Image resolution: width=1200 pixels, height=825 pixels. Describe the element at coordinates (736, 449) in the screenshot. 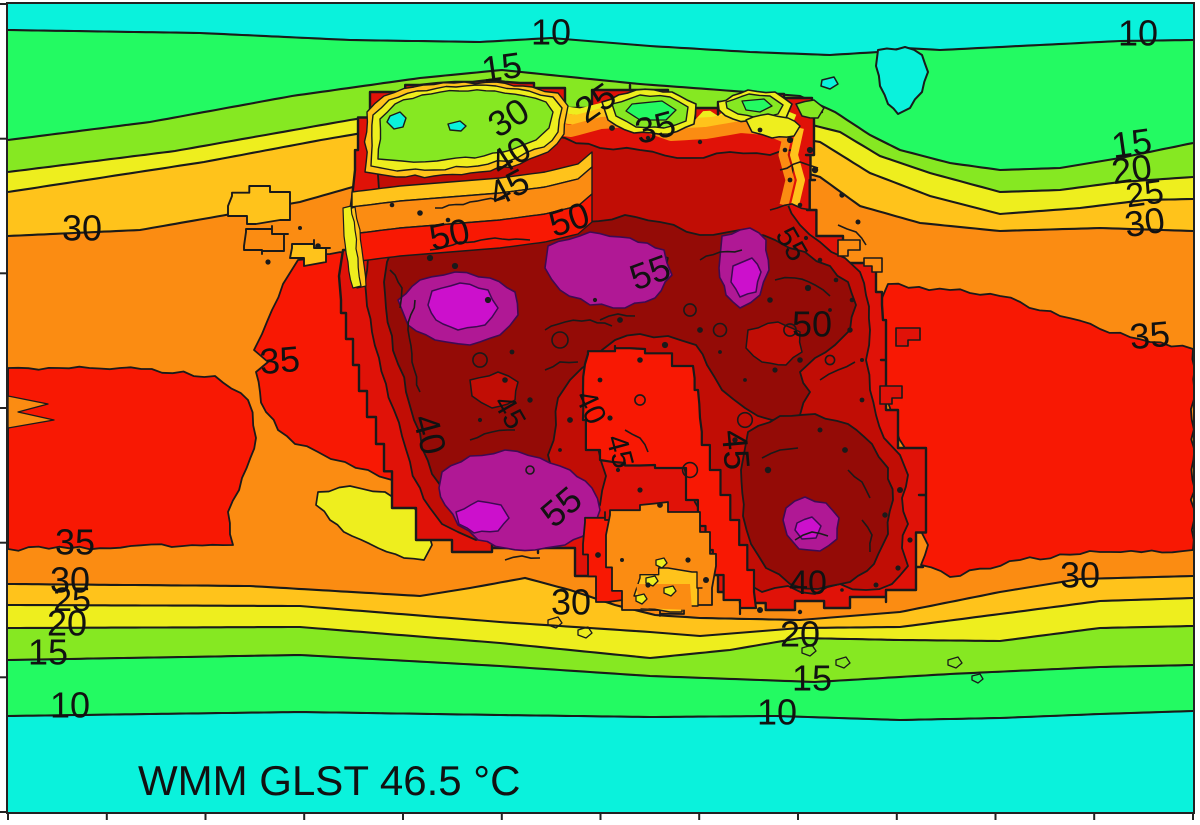

I see `svg-text: 45` at that location.